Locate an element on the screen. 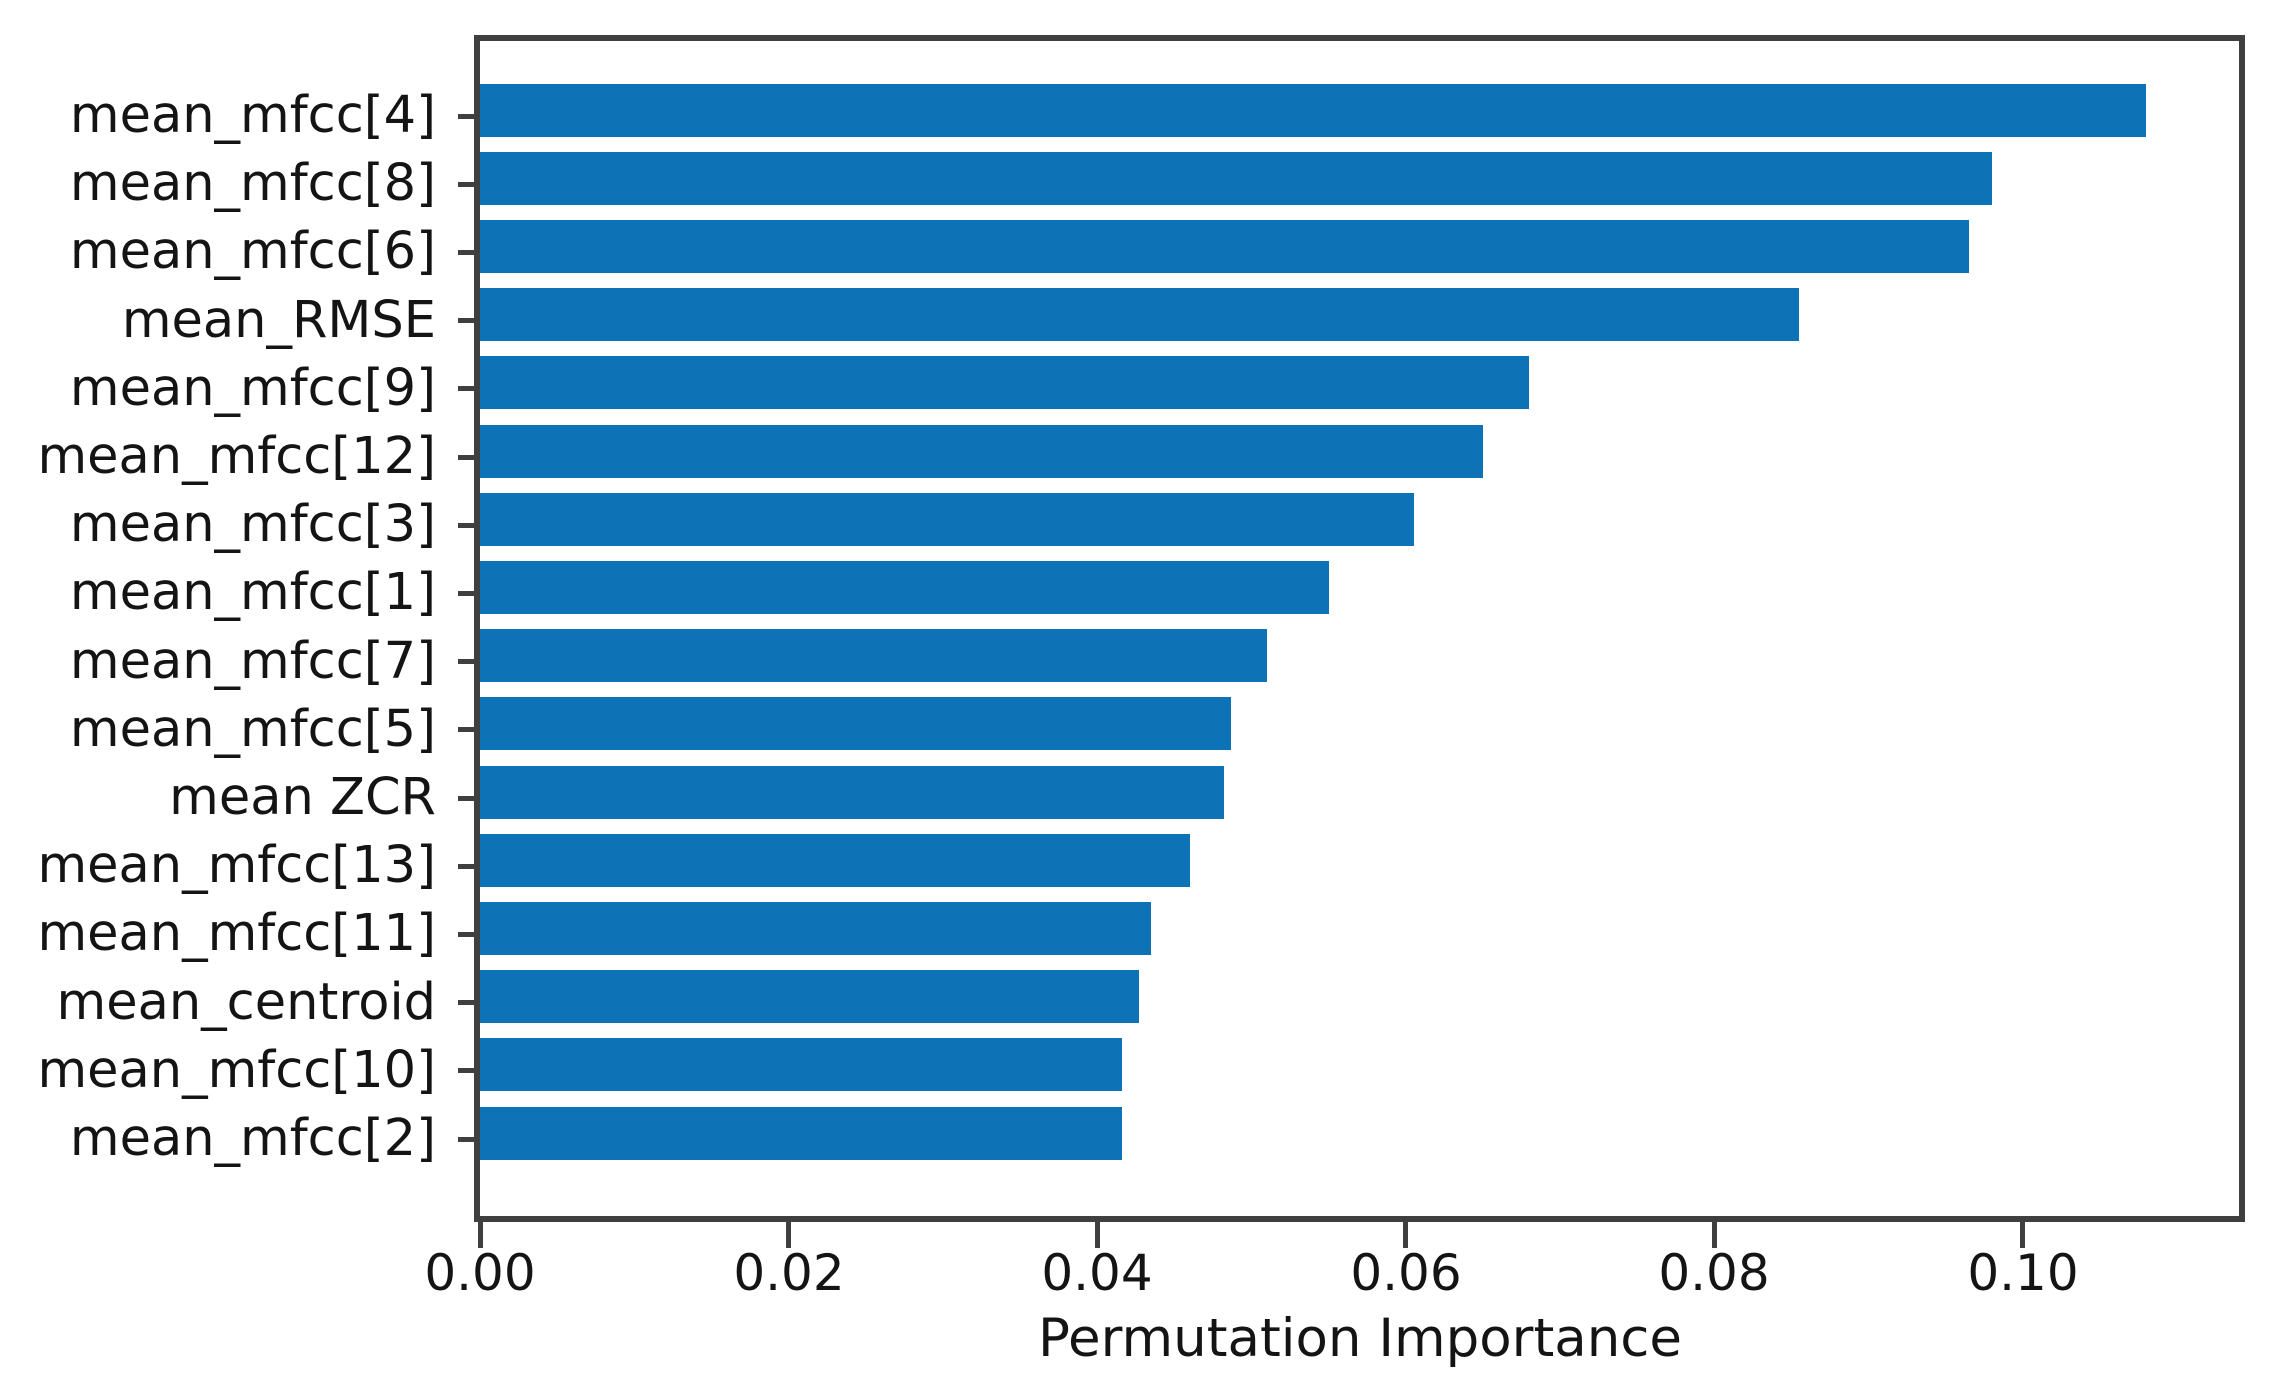  y-tick-label: mean_RMSE is located at coordinates (278, 320).